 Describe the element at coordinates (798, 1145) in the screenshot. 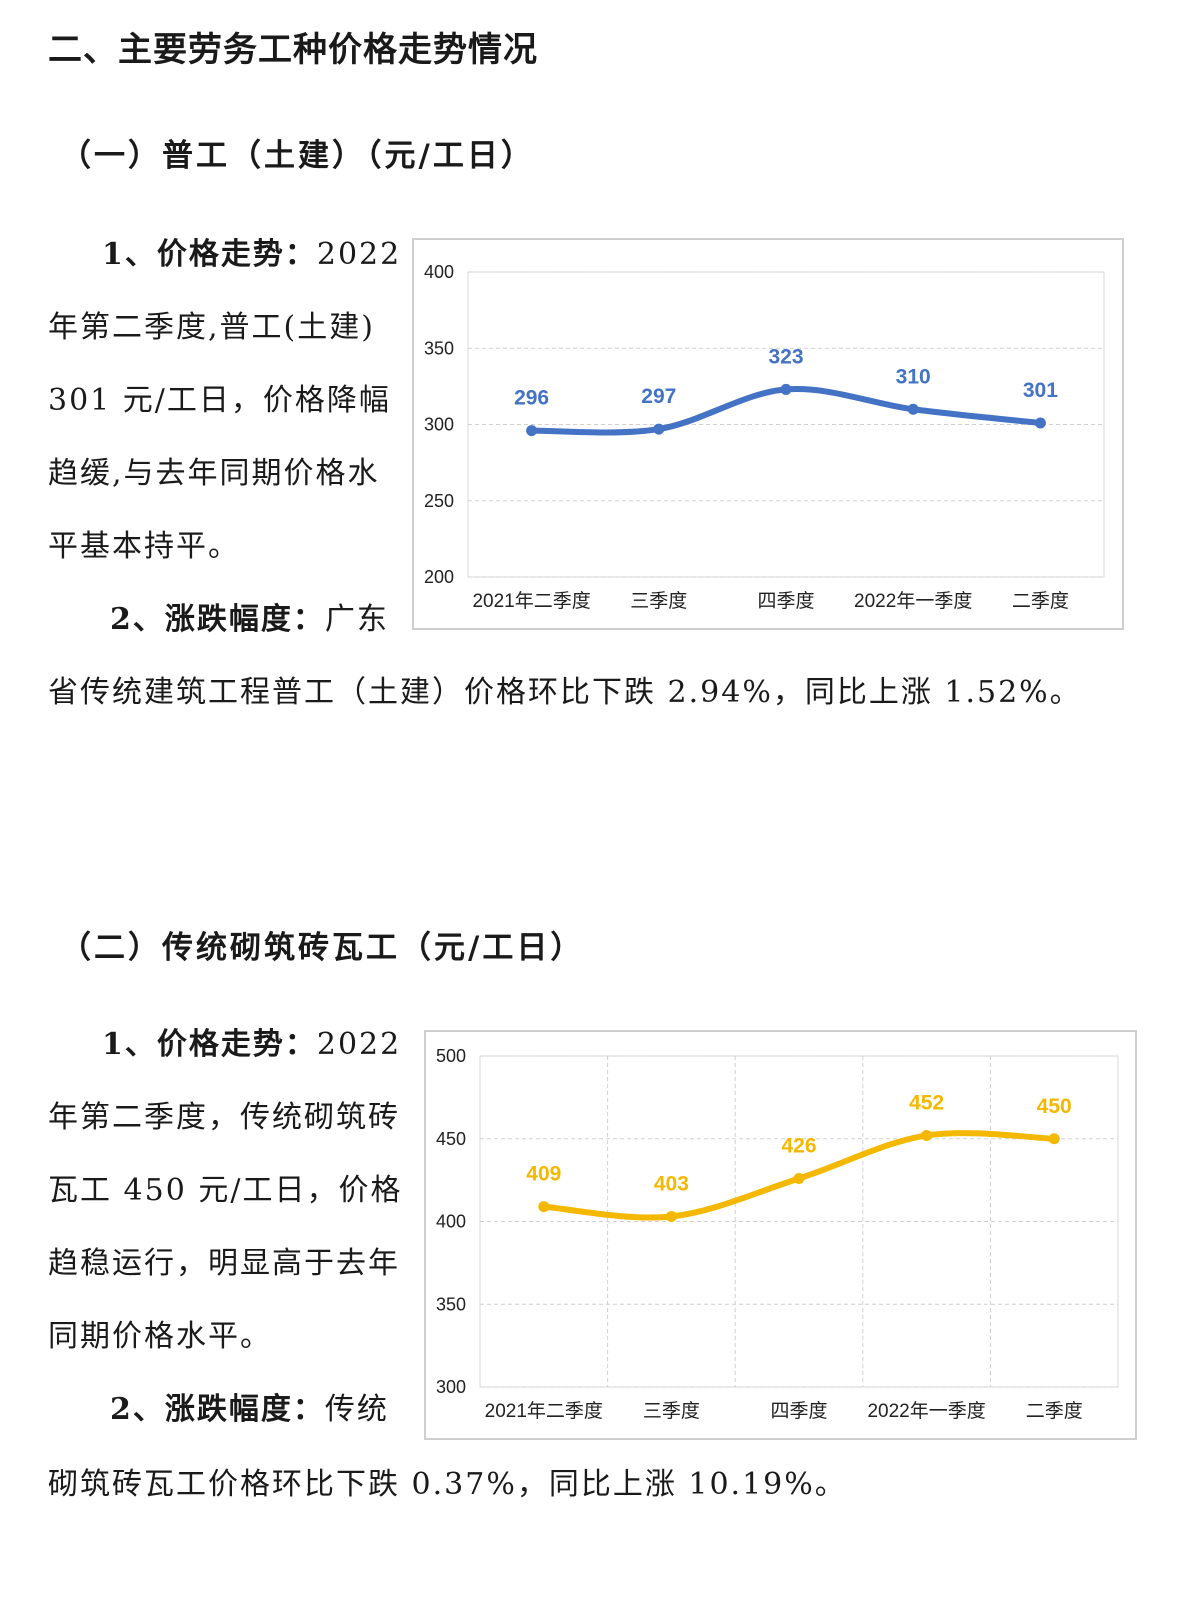

I see `data-label: 426` at that location.